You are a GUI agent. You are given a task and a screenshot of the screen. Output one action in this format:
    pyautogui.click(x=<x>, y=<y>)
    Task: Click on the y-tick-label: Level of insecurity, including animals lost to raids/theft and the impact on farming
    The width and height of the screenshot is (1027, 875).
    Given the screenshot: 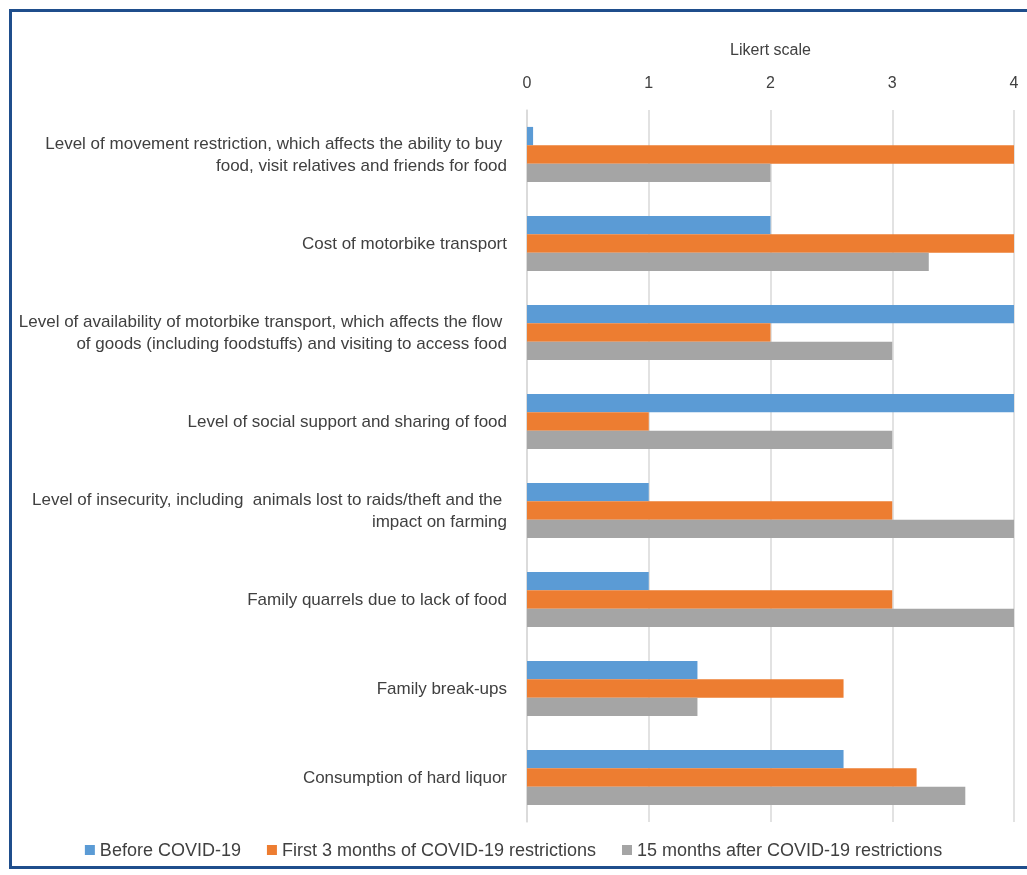 What is the action you would take?
    pyautogui.click(x=269, y=510)
    